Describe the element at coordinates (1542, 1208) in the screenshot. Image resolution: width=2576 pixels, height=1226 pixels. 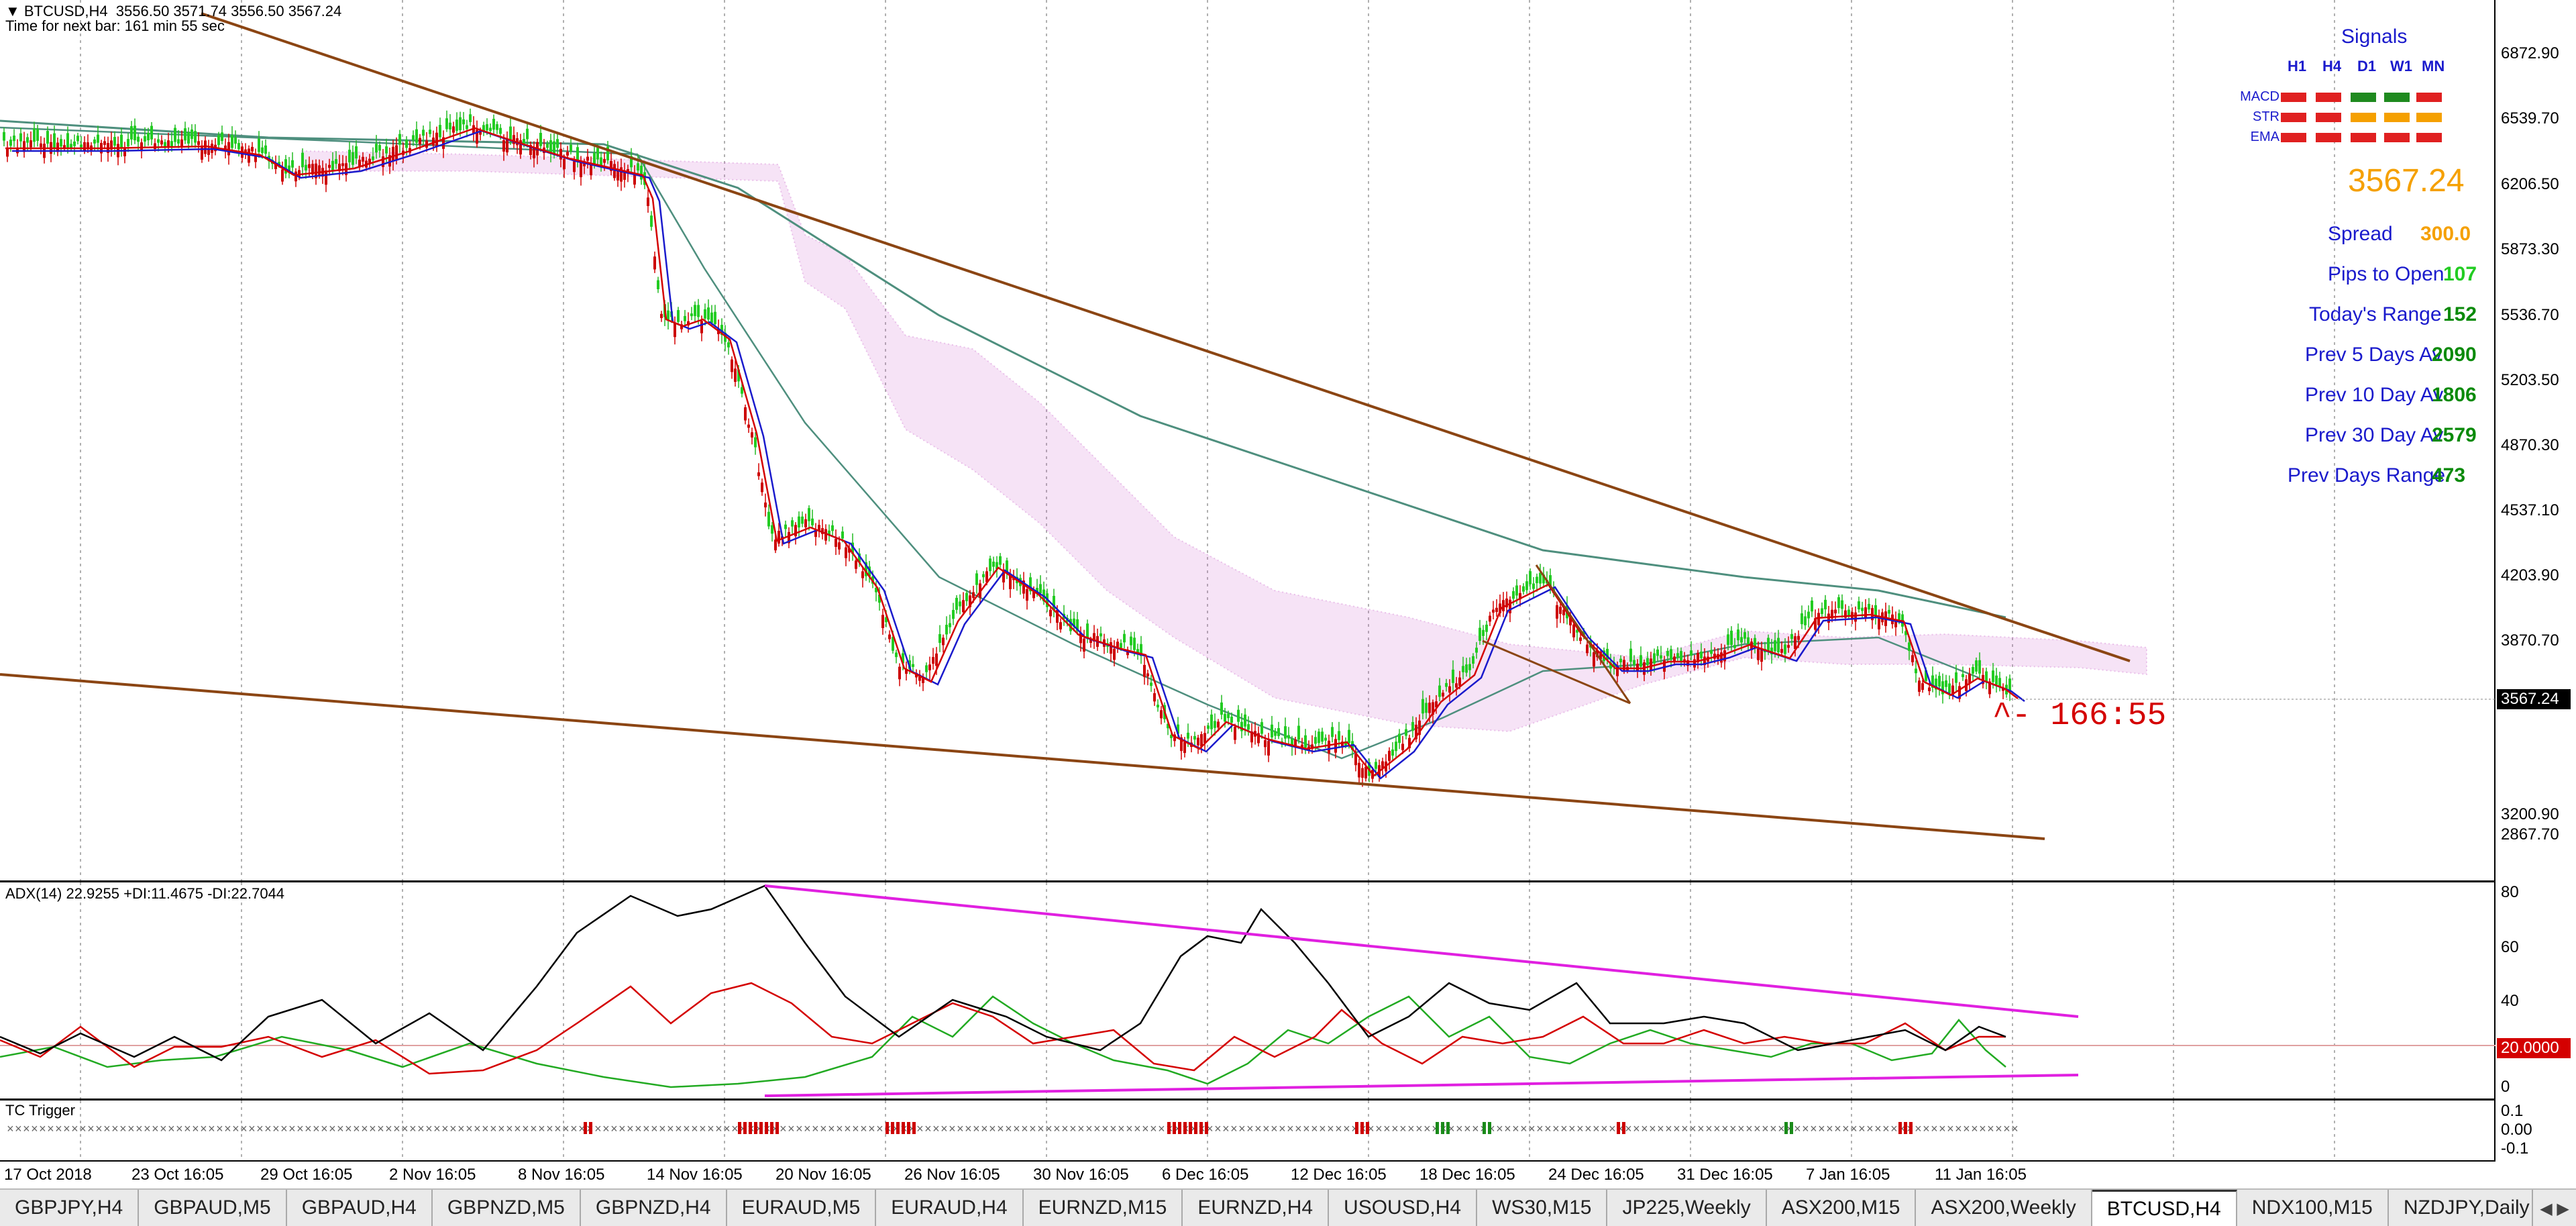
I see `tab-ws30-m15: WS30,M15` at that location.